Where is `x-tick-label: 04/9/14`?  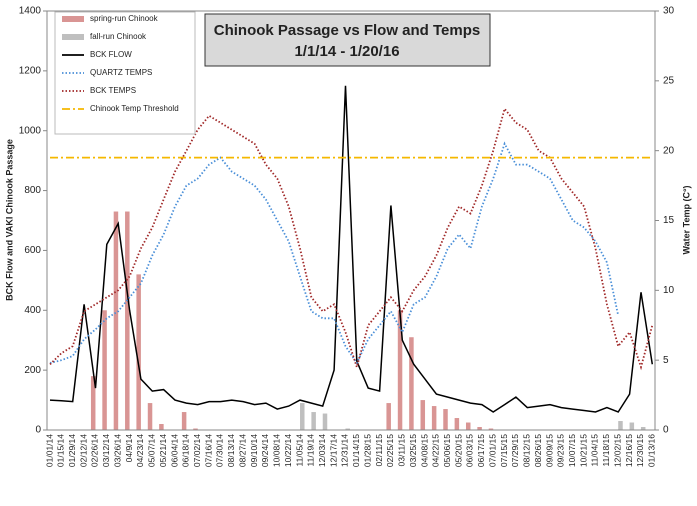 x-tick-label: 04/9/14 is located at coordinates (129, 448).